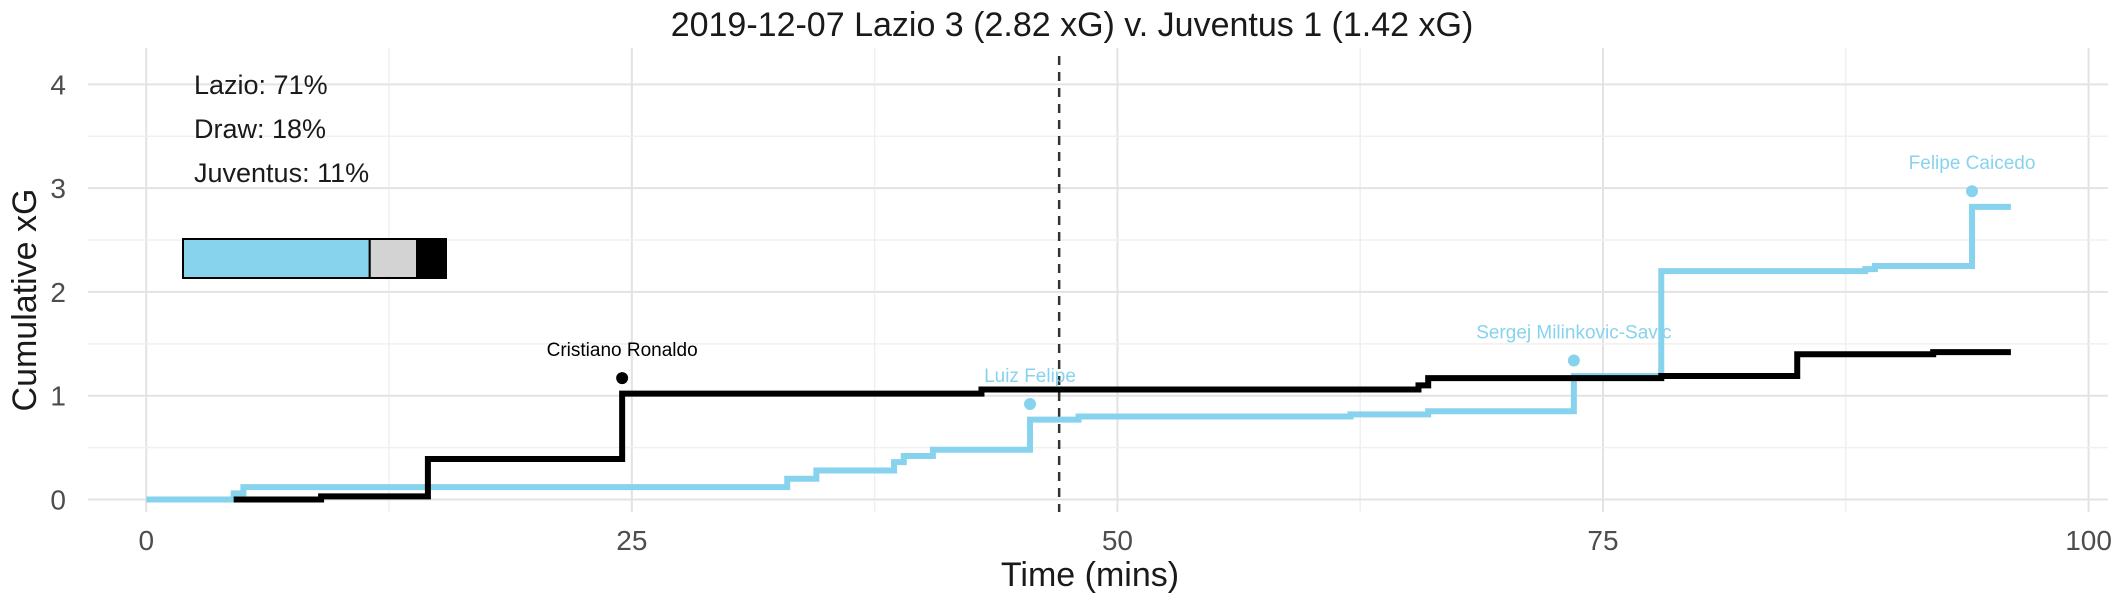 This screenshot has height=604, width=2116. I want to click on goal-label: Luiz Felipe, so click(1030, 376).